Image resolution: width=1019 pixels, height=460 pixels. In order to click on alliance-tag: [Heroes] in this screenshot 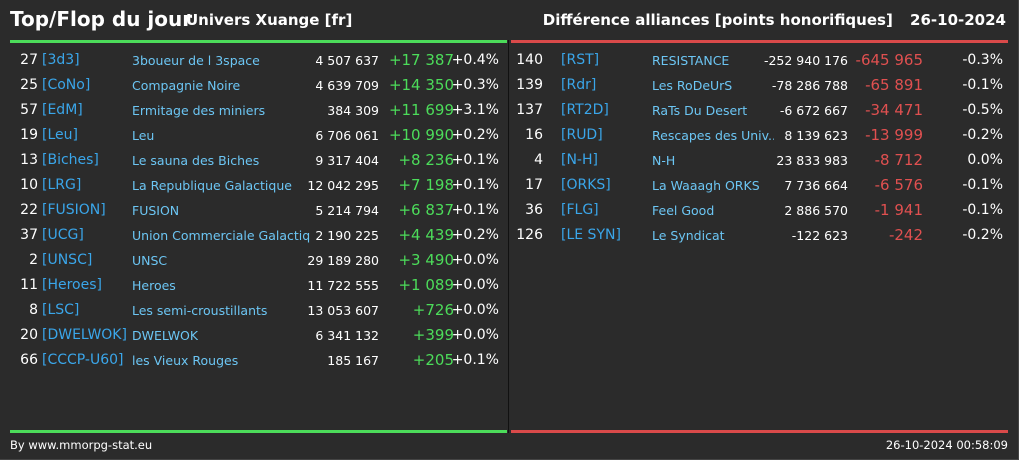, I will do `click(72, 285)`.